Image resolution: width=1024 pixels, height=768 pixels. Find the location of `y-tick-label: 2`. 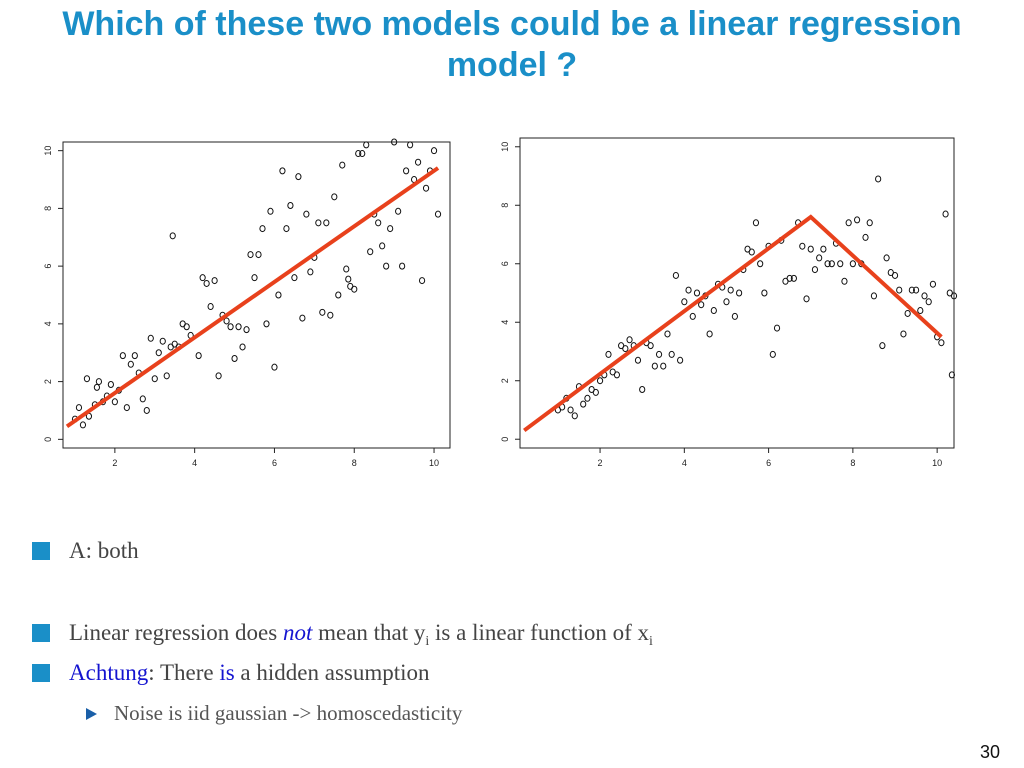

y-tick-label: 2 is located at coordinates (48, 381).